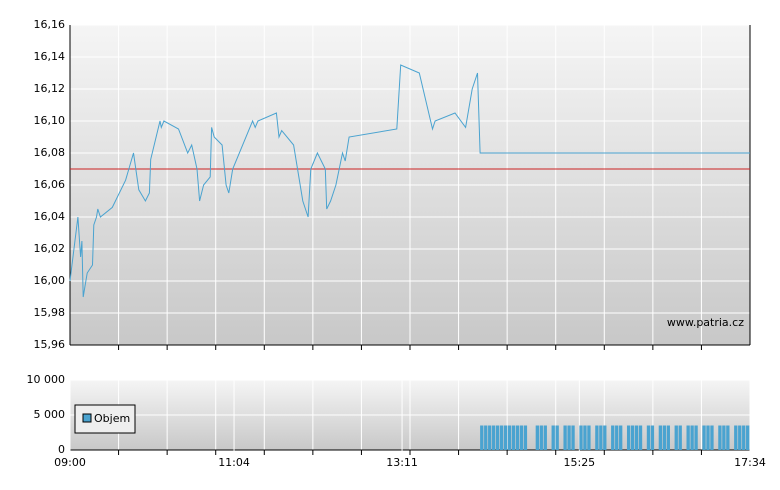 This screenshot has width=780, height=490. What do you see at coordinates (50, 216) in the screenshot?
I see `y-tick-label: 16,04` at bounding box center [50, 216].